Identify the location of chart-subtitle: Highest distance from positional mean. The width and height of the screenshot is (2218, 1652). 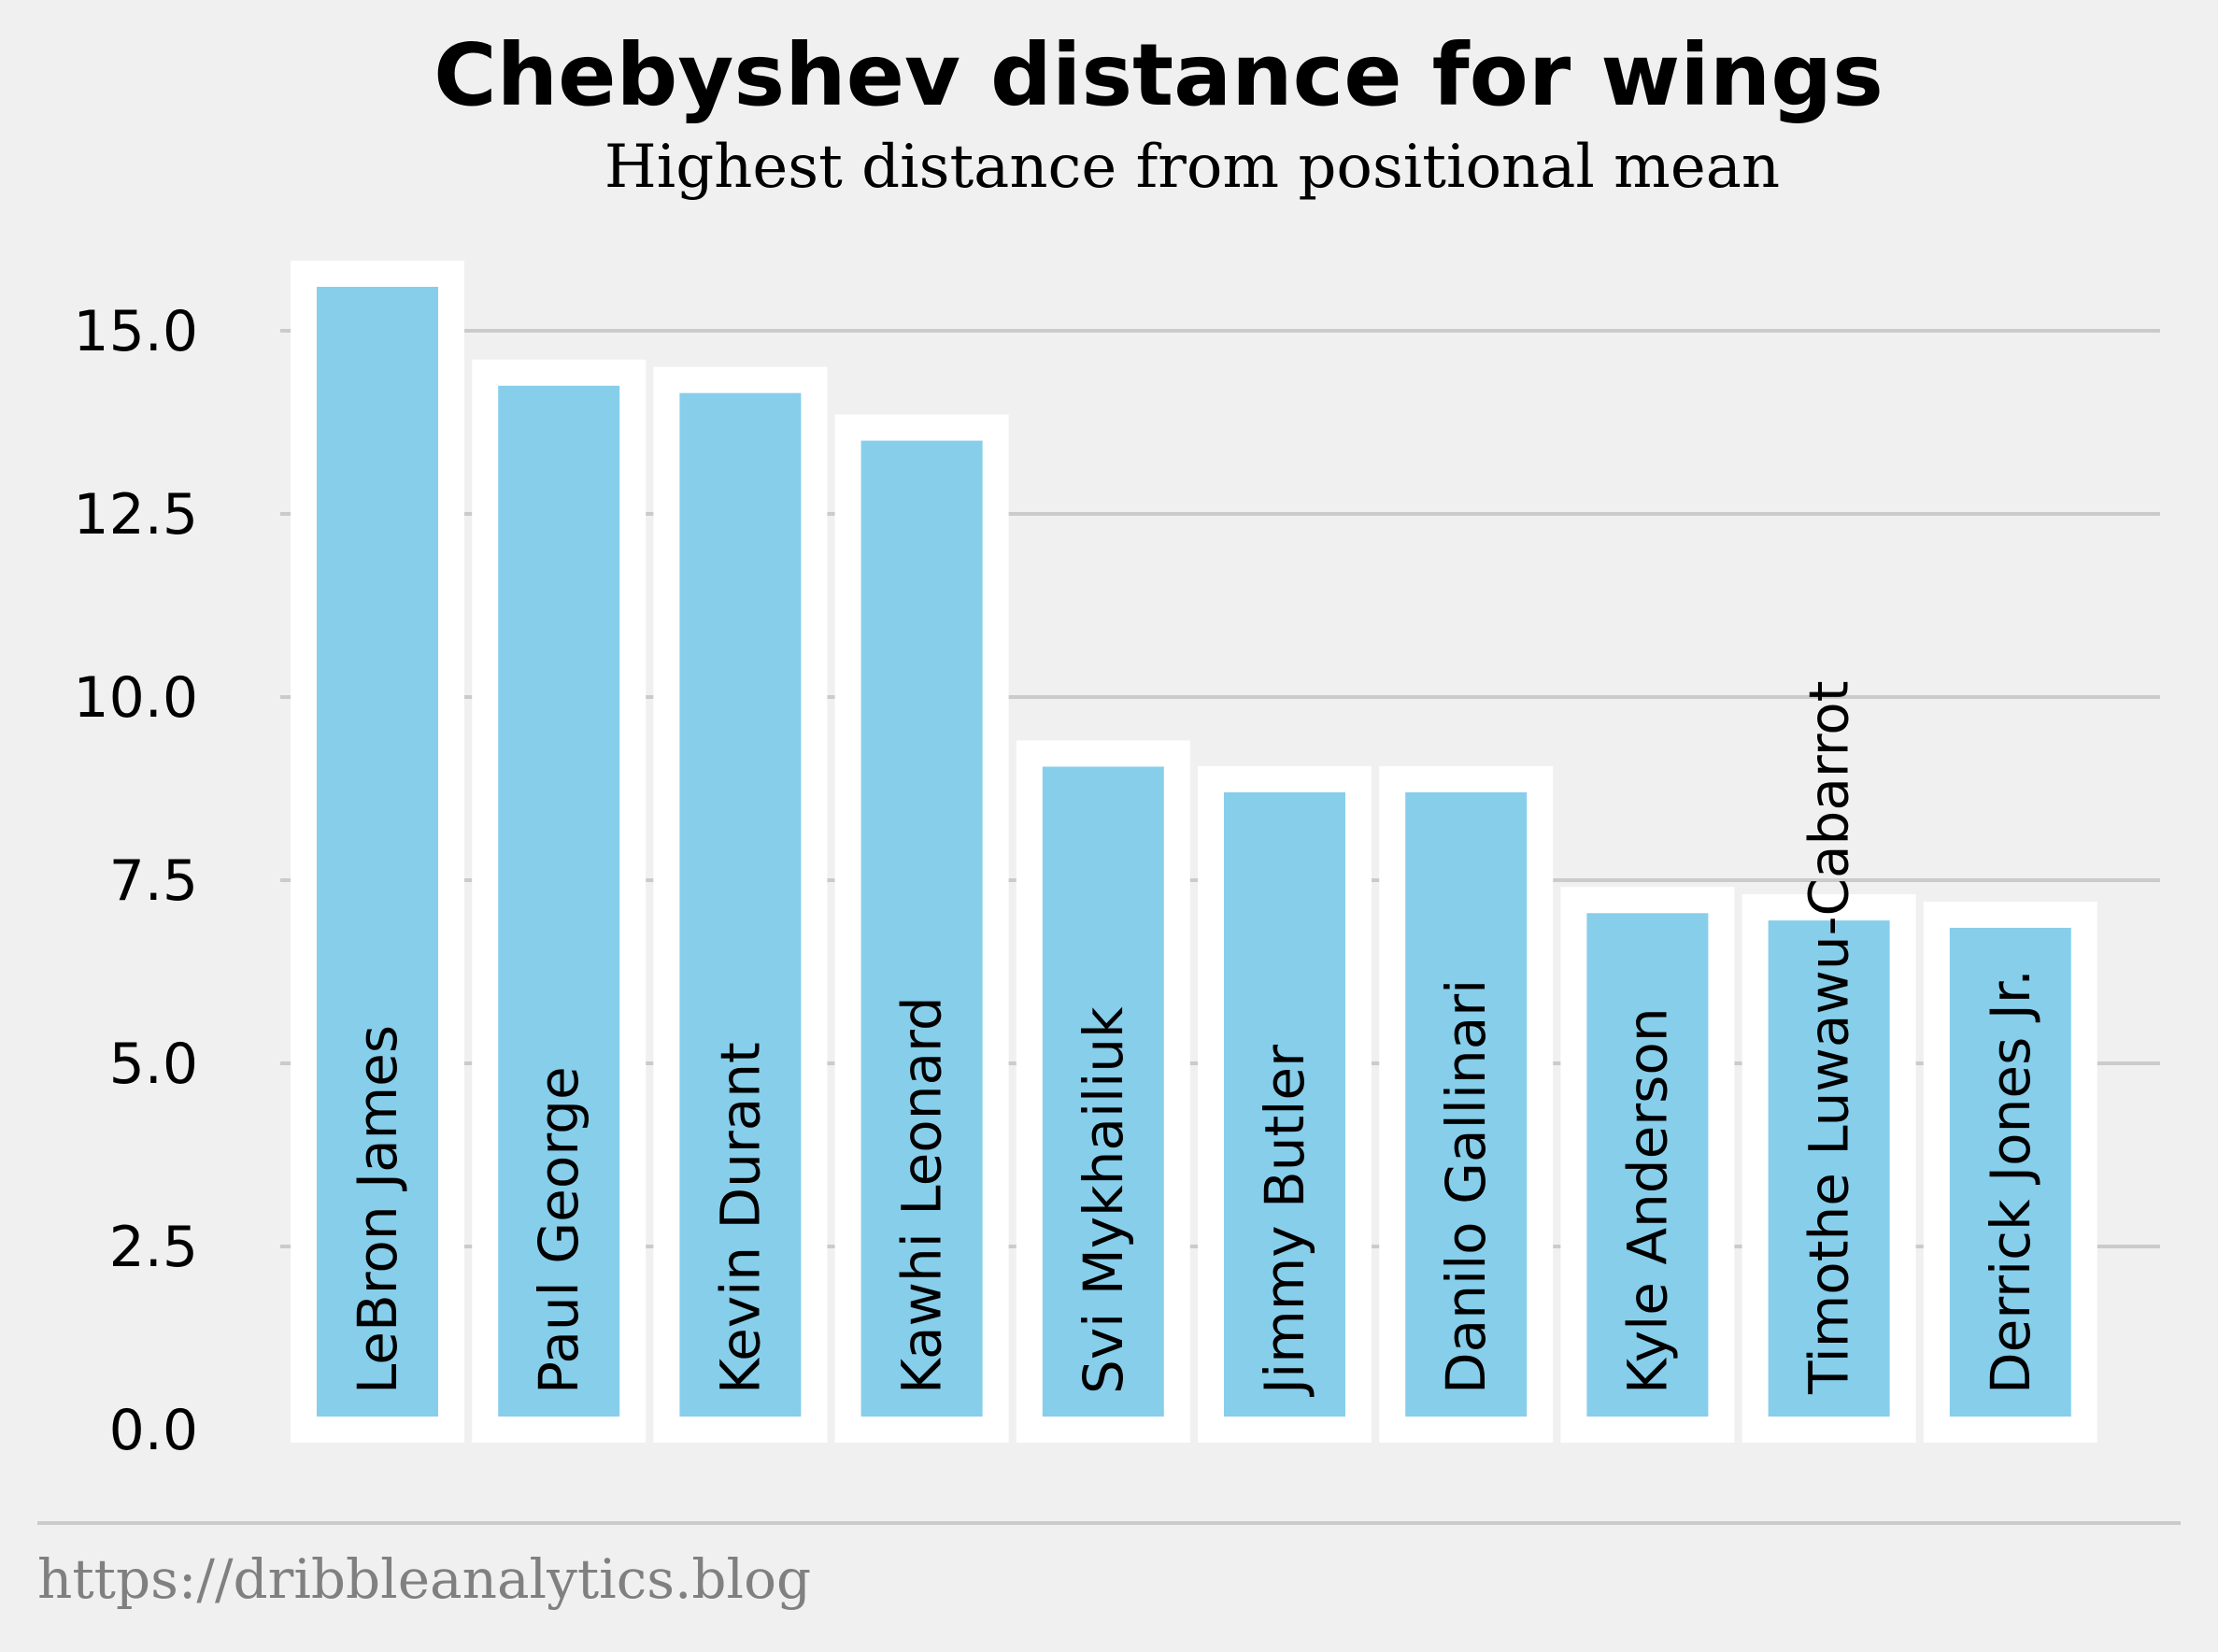
(1192, 167).